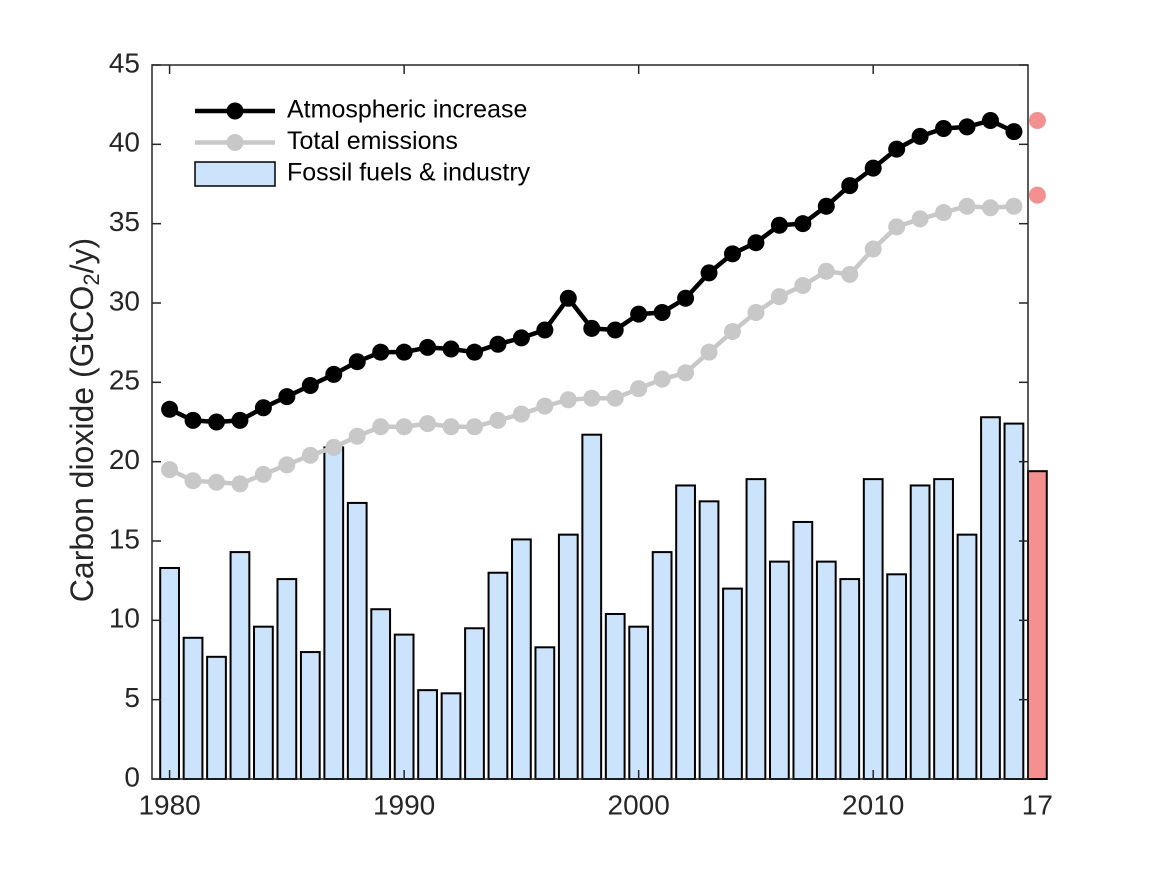 The image size is (1166, 875). What do you see at coordinates (124, 459) in the screenshot?
I see `y-tick-label: 20` at bounding box center [124, 459].